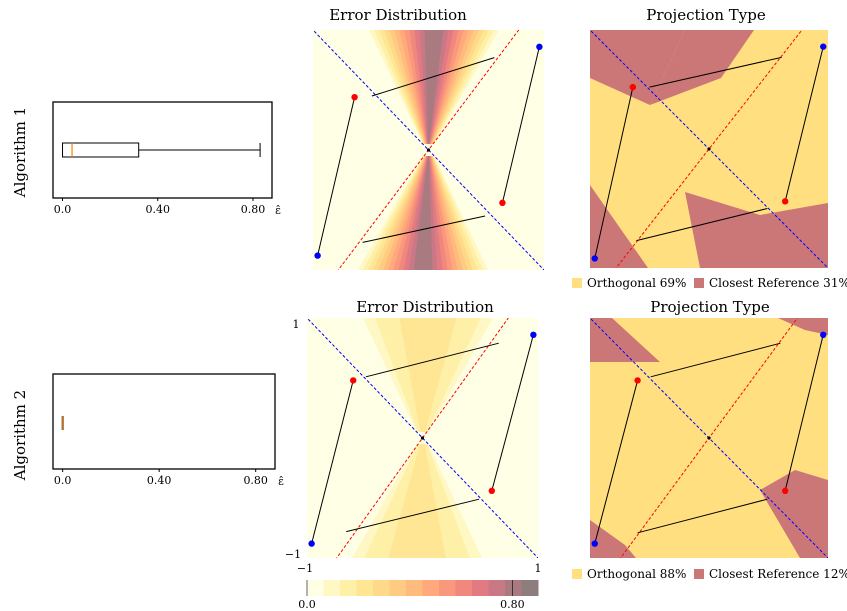  I want to click on colorbar: 0.0 0.80, so click(418, 595).